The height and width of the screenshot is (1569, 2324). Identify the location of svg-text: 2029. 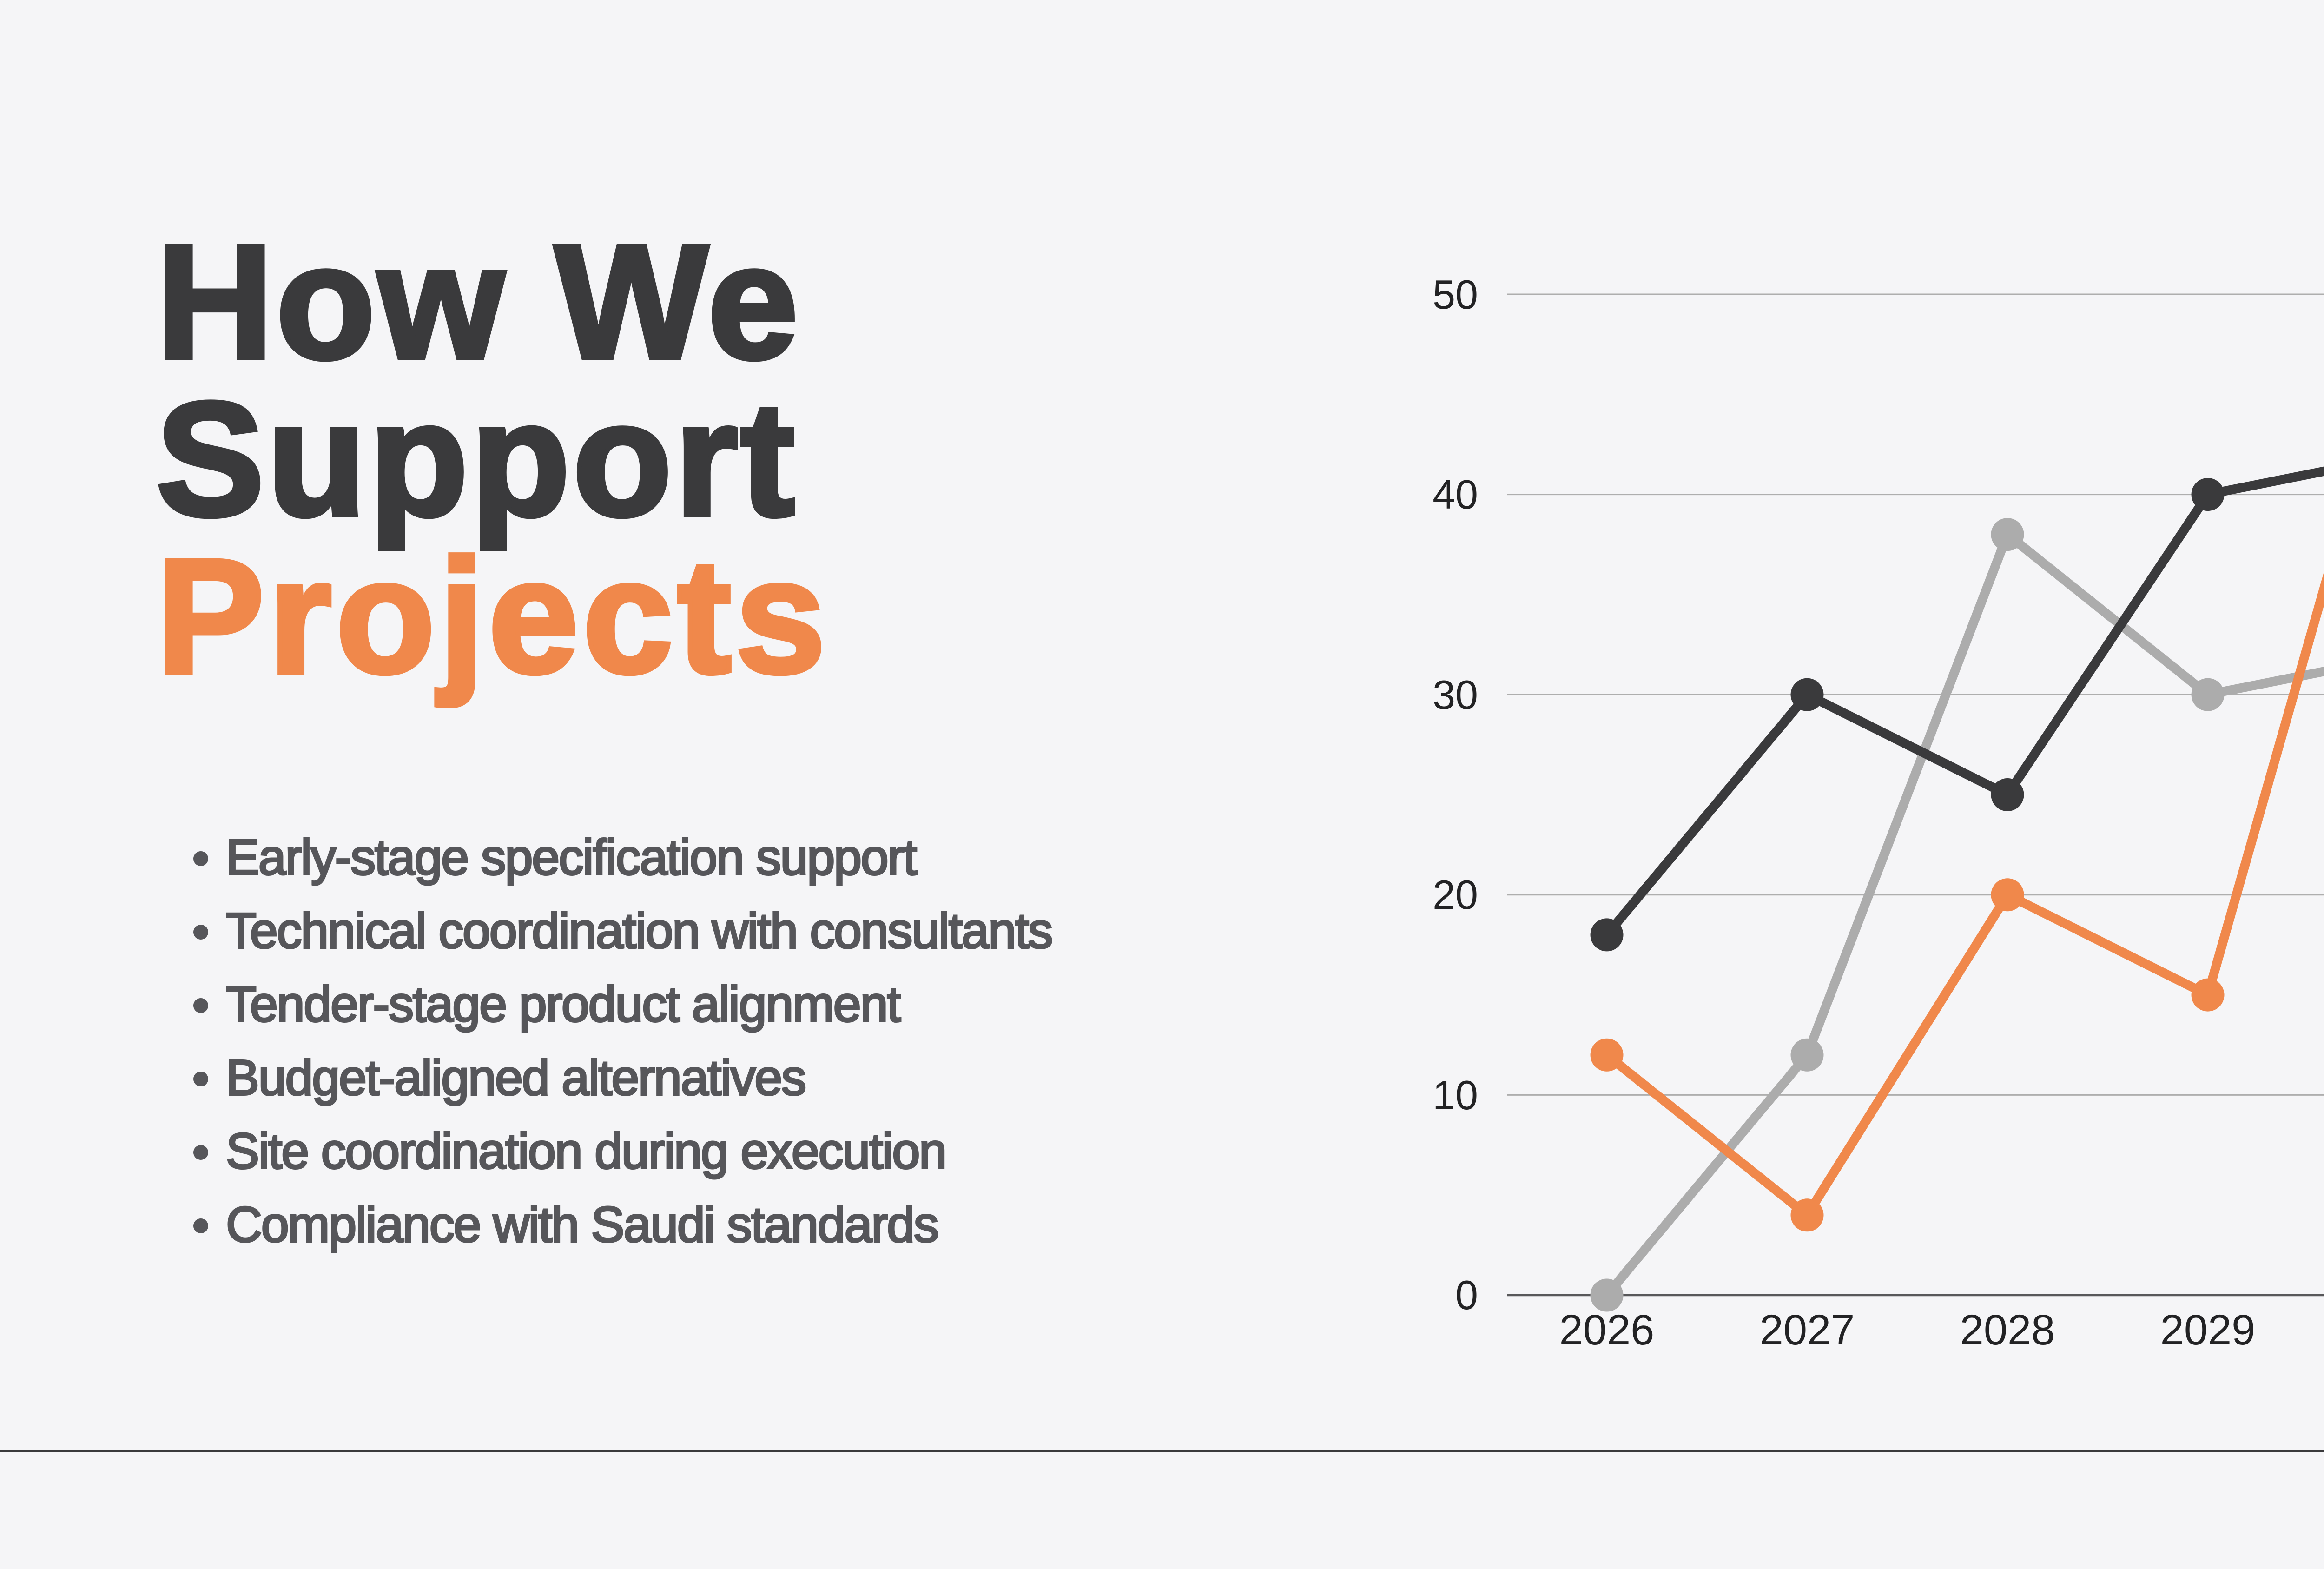
(2208, 1330).